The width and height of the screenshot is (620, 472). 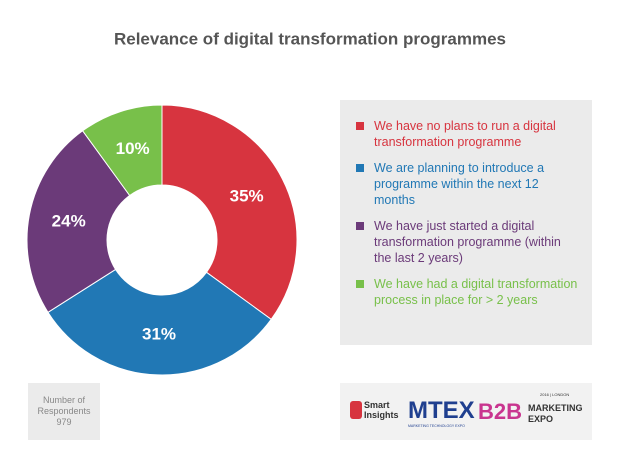 What do you see at coordinates (133, 148) in the screenshot?
I see `value-label: 10%` at bounding box center [133, 148].